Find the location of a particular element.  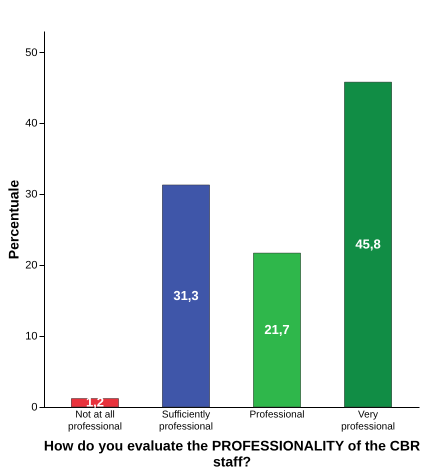

x-tick-label: Very professional is located at coordinates (368, 421).